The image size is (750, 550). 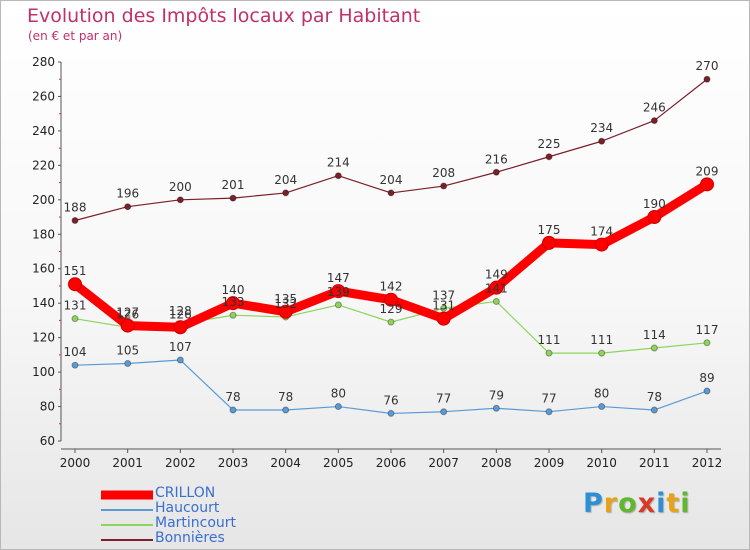 I want to click on point-crillon-2004, so click(x=285, y=311).